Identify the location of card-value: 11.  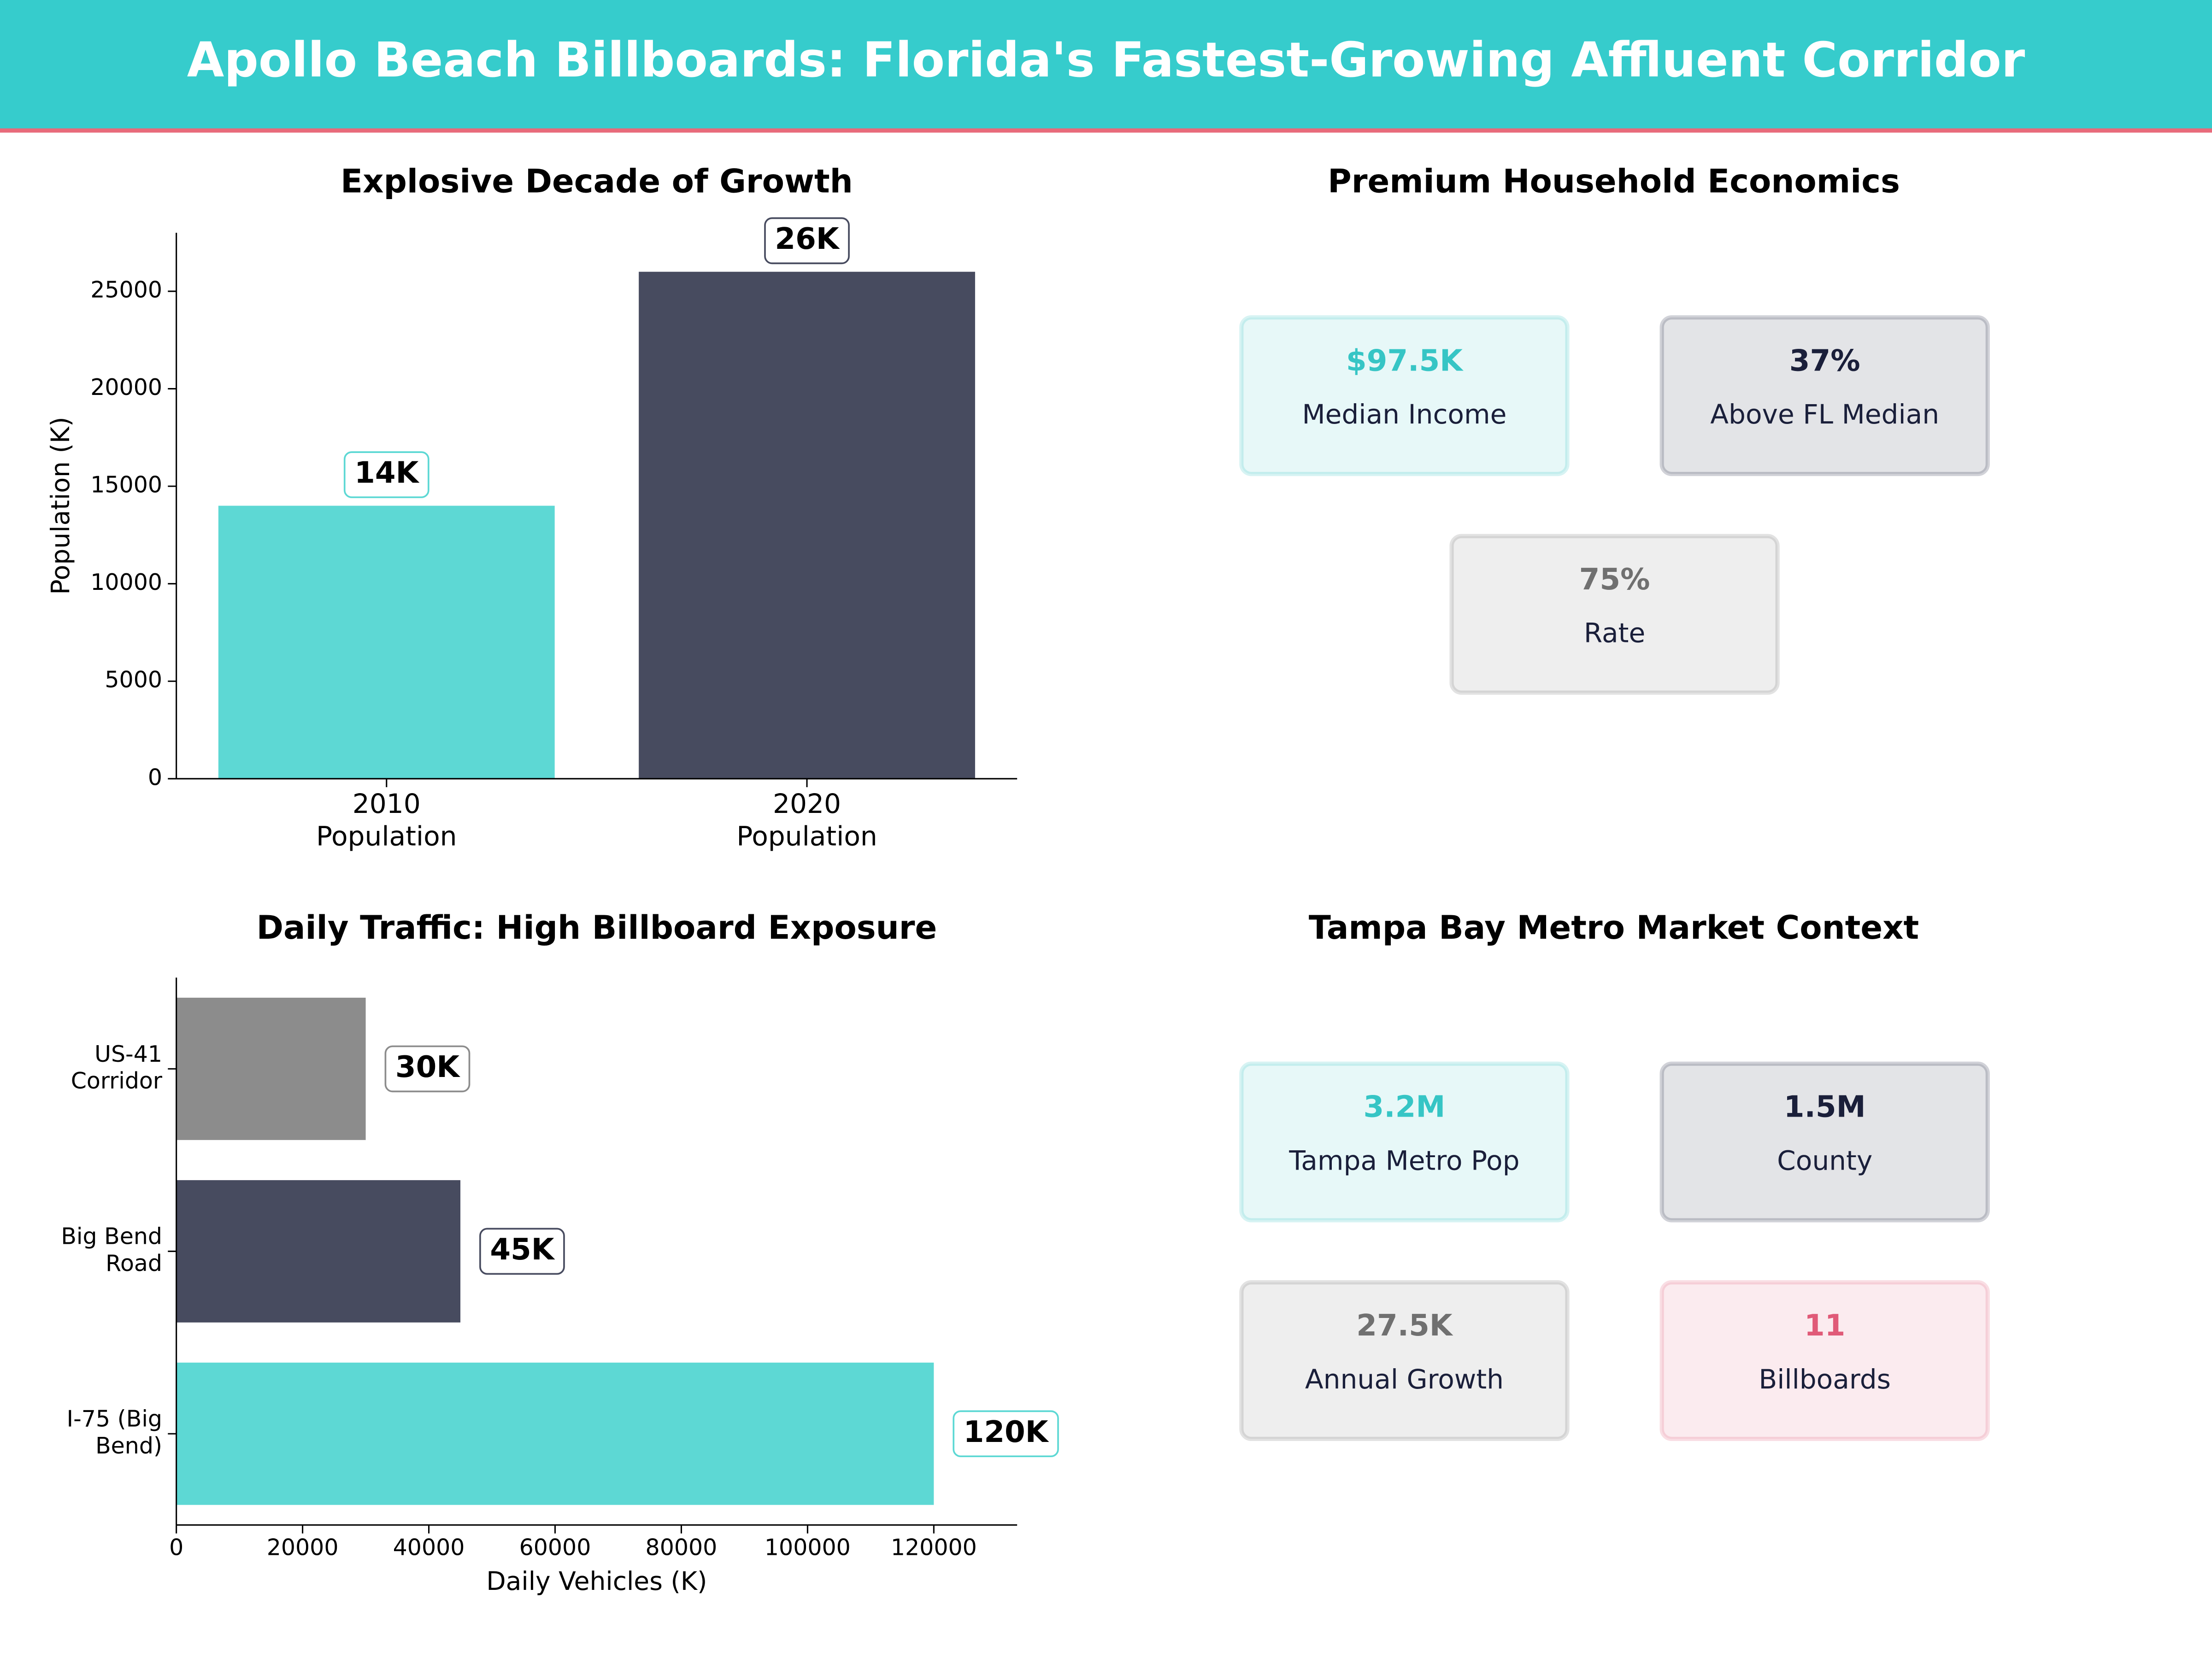
(1824, 1325).